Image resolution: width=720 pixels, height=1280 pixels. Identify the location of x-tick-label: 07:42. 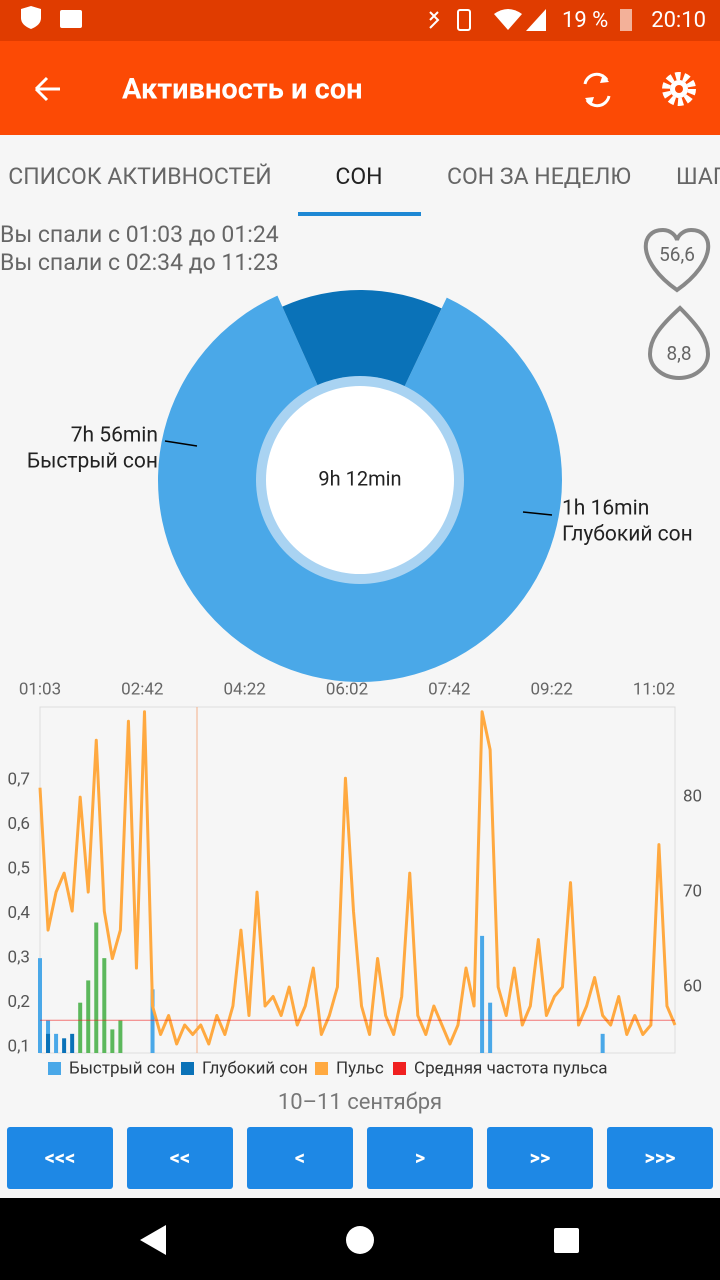
(449, 689).